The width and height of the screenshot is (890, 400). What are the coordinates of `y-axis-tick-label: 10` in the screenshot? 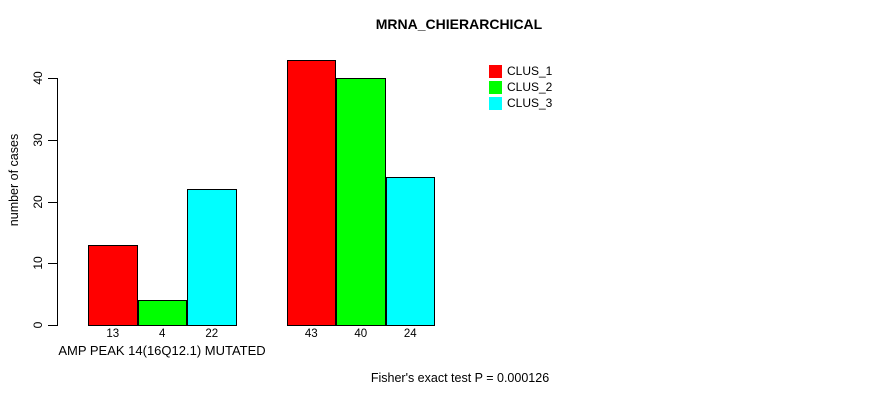 It's located at (38, 263).